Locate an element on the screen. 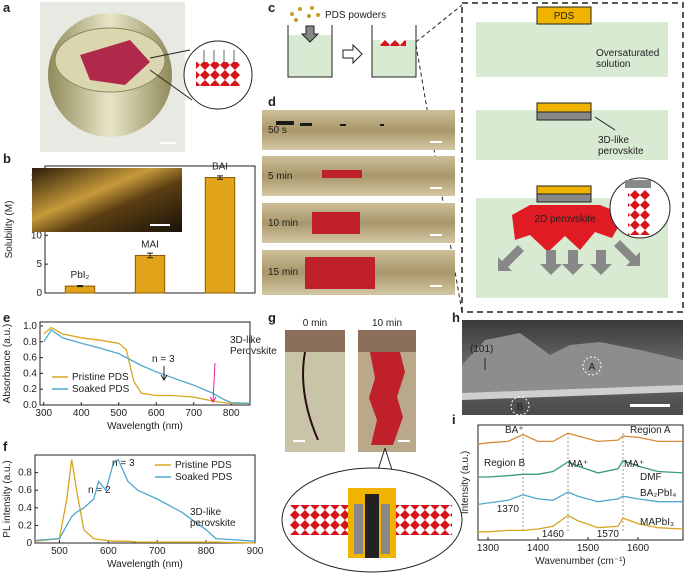 The image size is (685, 580). y-axis-label: Solubility (M) is located at coordinates (9, 230).